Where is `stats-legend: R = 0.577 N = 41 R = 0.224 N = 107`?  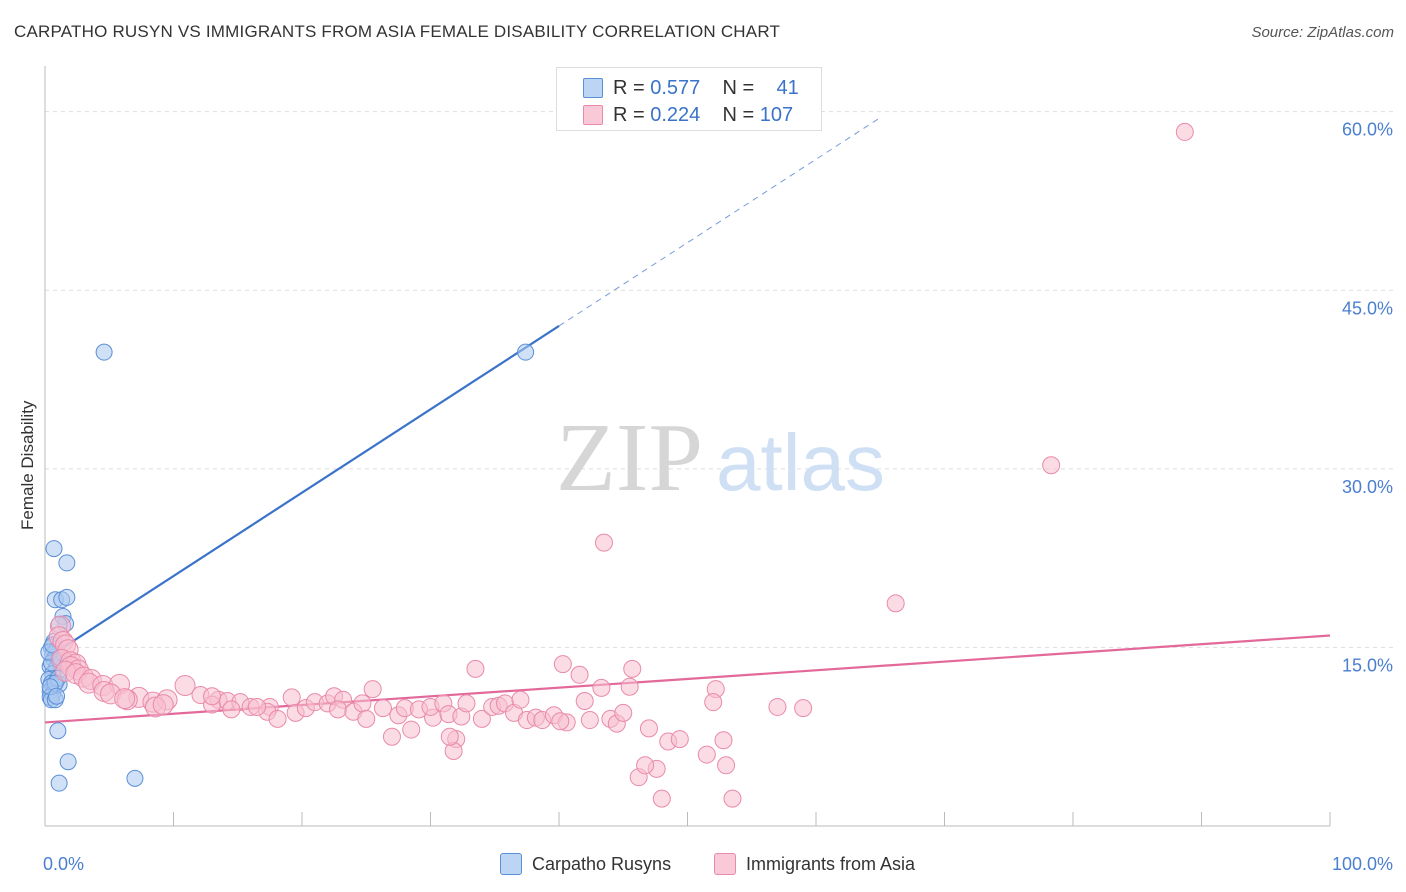
stats-legend: R = 0.577 N = 41 R = 0.224 N = 107 is located at coordinates (689, 99).